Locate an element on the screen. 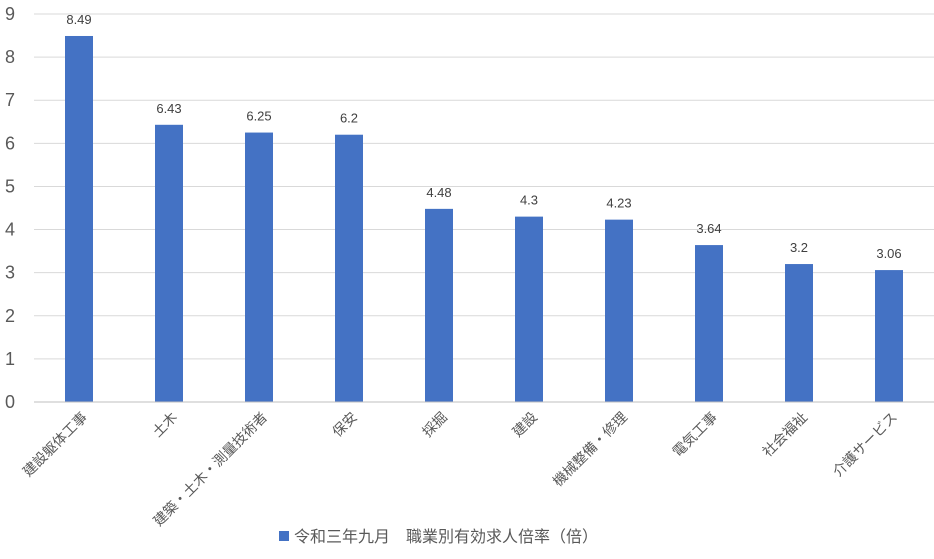  data-label: 4.48 is located at coordinates (438, 192).